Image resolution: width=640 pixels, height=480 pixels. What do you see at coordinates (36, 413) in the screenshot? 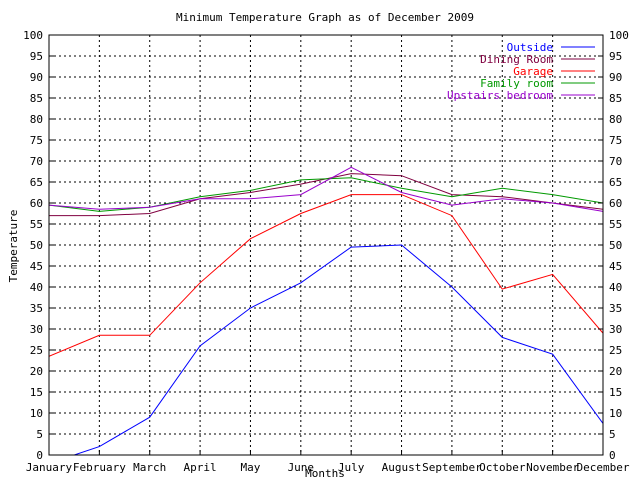
I see `y-tick-label-left: 10` at bounding box center [36, 413].